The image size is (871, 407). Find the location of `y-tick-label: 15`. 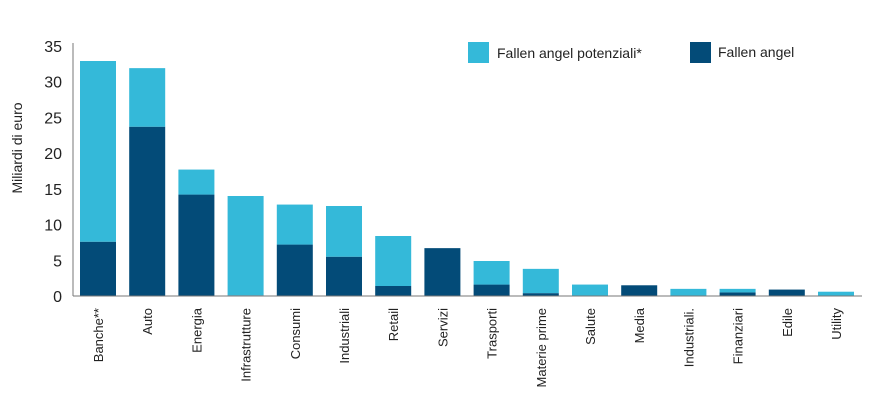

y-tick-label: 15 is located at coordinates (53, 190).